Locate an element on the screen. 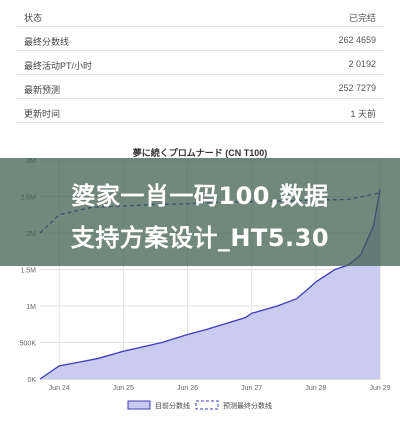 The image size is (400, 434). info-row: 最终活动PT/小时 2 0192 is located at coordinates (200, 63).